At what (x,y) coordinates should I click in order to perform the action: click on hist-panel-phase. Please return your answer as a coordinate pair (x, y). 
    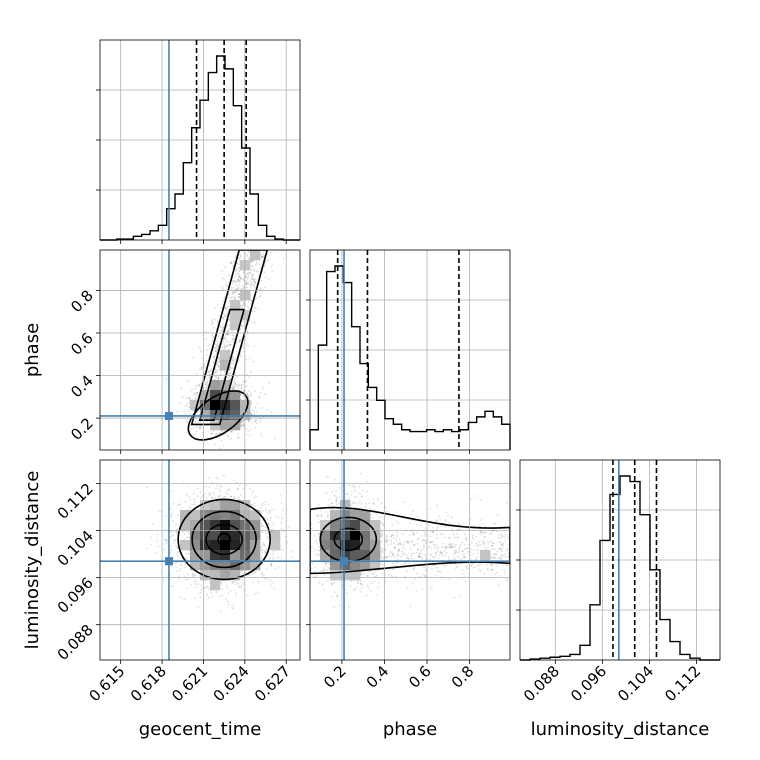
    Looking at the image, I should click on (408, 351).